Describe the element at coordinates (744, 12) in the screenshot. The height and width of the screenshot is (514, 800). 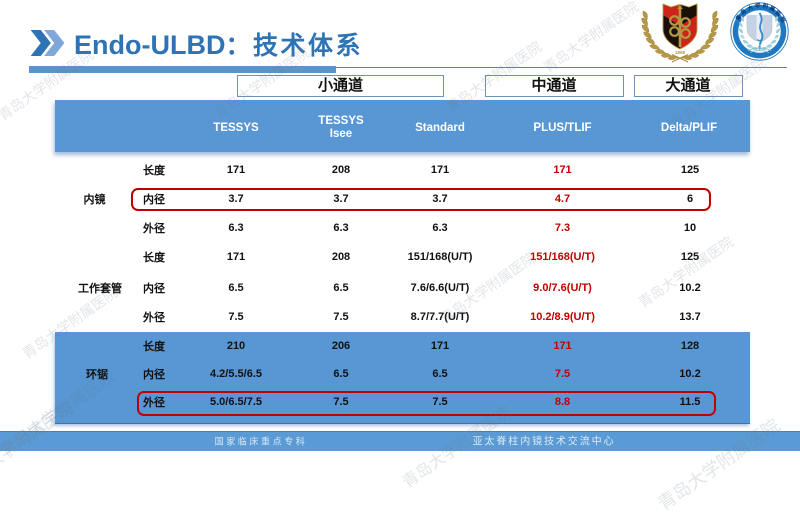
I see `svg-text: 岛` at that location.